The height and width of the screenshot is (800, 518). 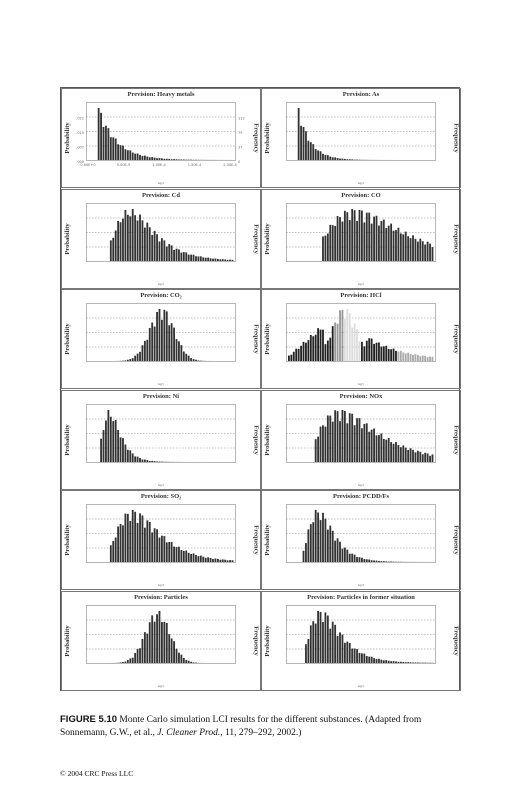 What do you see at coordinates (240, 148) in the screenshot?
I see `frequency-tick-label: 37` at bounding box center [240, 148].